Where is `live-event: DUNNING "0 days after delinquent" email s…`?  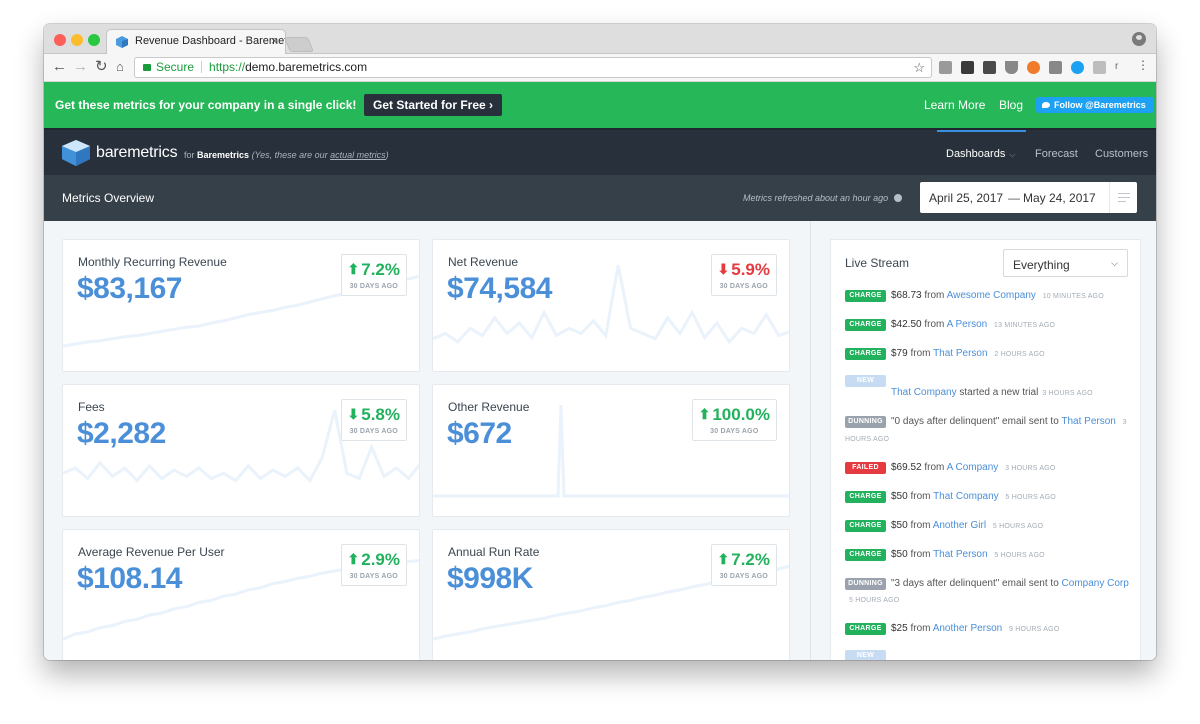 live-event: DUNNING "0 days after delinquent" email s… is located at coordinates (990, 431).